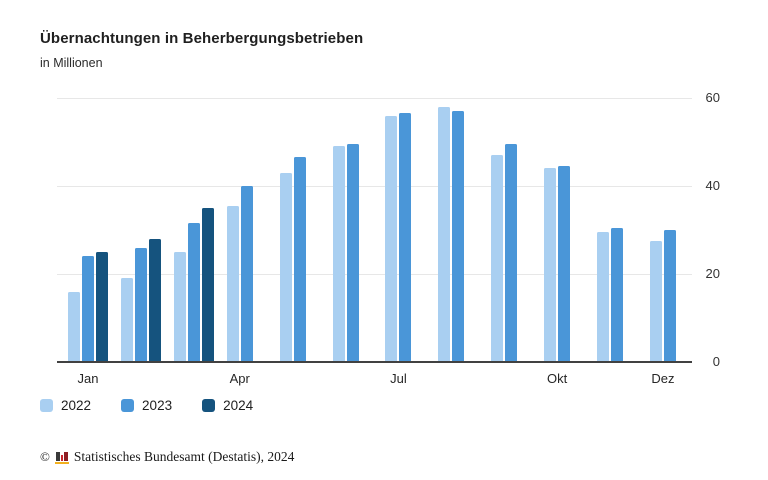 The height and width of the screenshot is (480, 768). I want to click on x-tick-label-Jan: Jan, so click(88, 378).